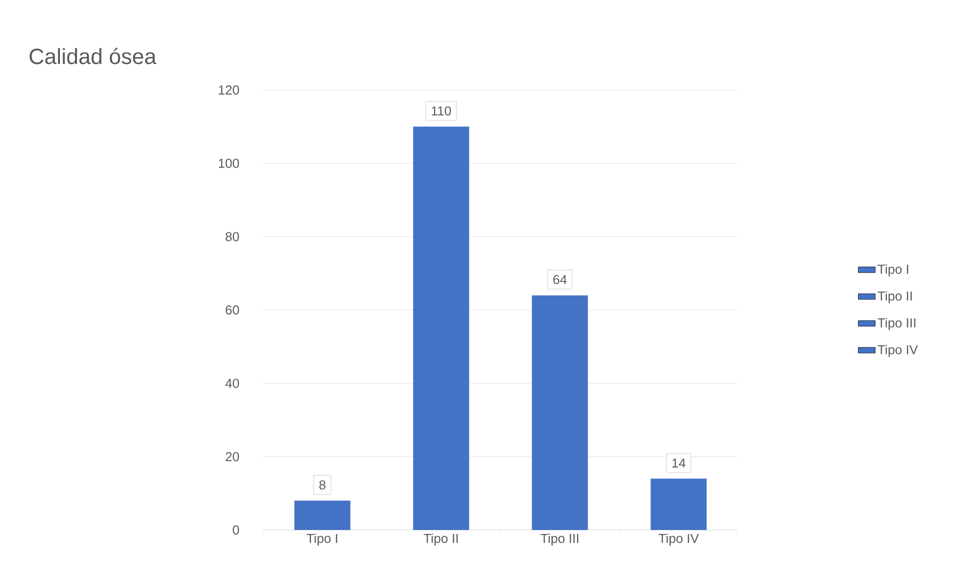  Describe the element at coordinates (559, 540) in the screenshot. I see `x-tick-label: Tipo III` at that location.